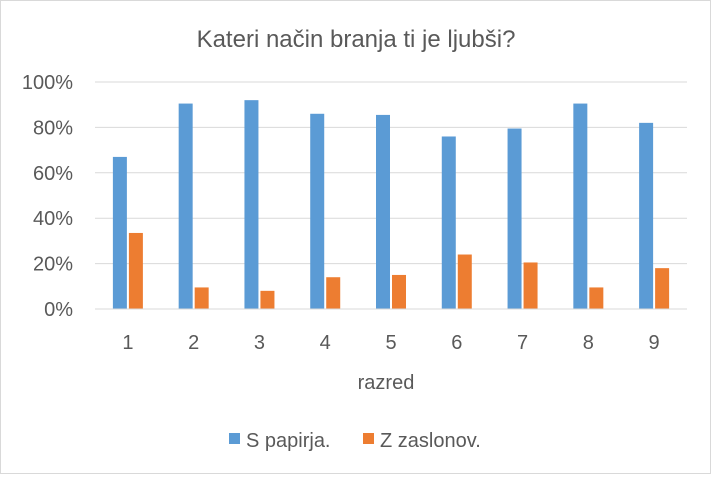 This screenshot has width=711, height=478. What do you see at coordinates (193, 343) in the screenshot?
I see `x-tick-label: 2` at bounding box center [193, 343].